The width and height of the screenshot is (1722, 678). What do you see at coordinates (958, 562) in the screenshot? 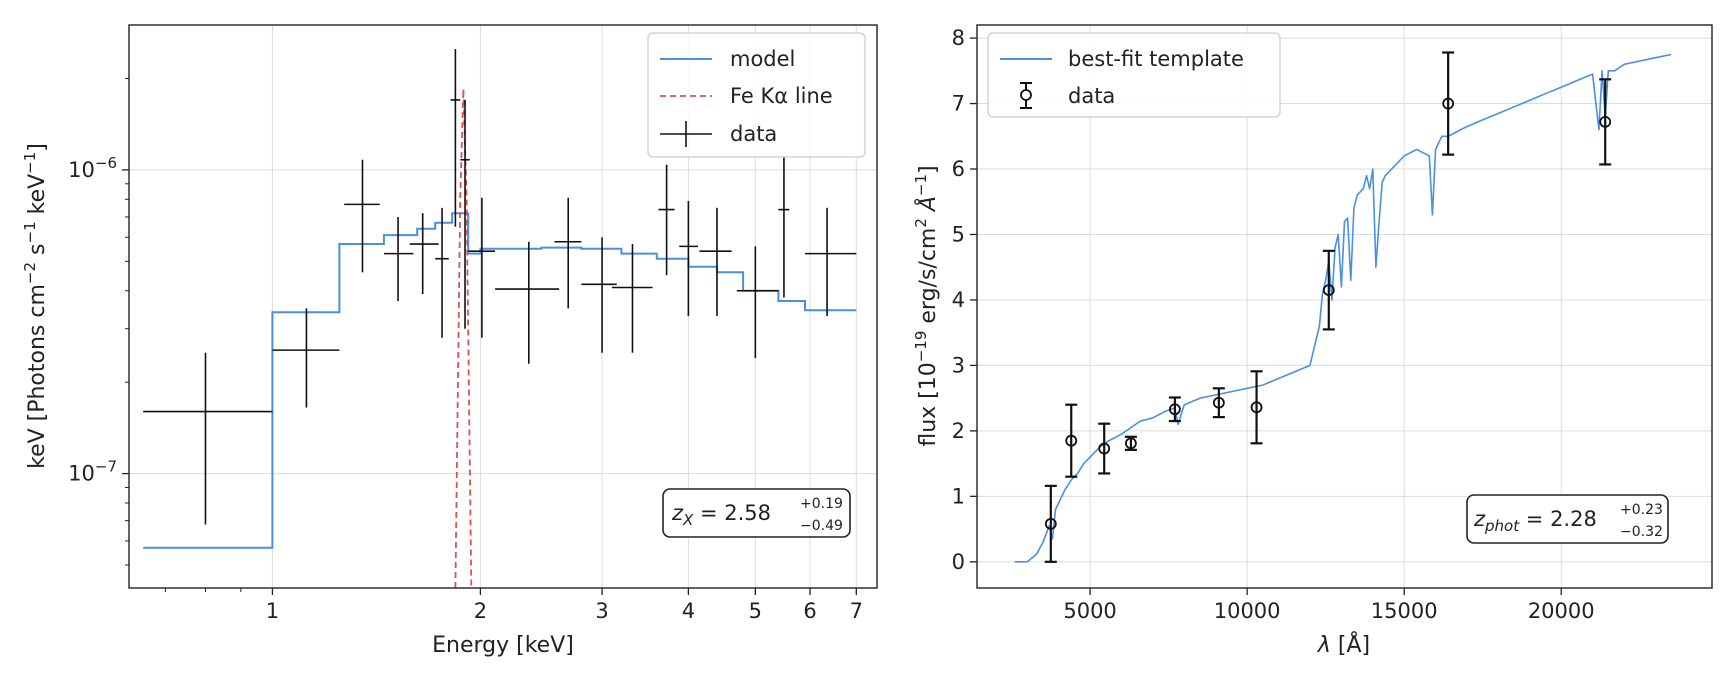
I see `right-ytick-label-0: 0` at bounding box center [958, 562].